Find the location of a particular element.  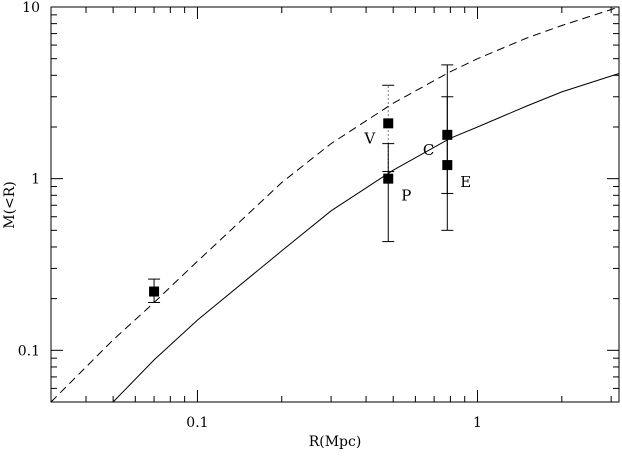

point-labels: V P C E is located at coordinates (417, 166).